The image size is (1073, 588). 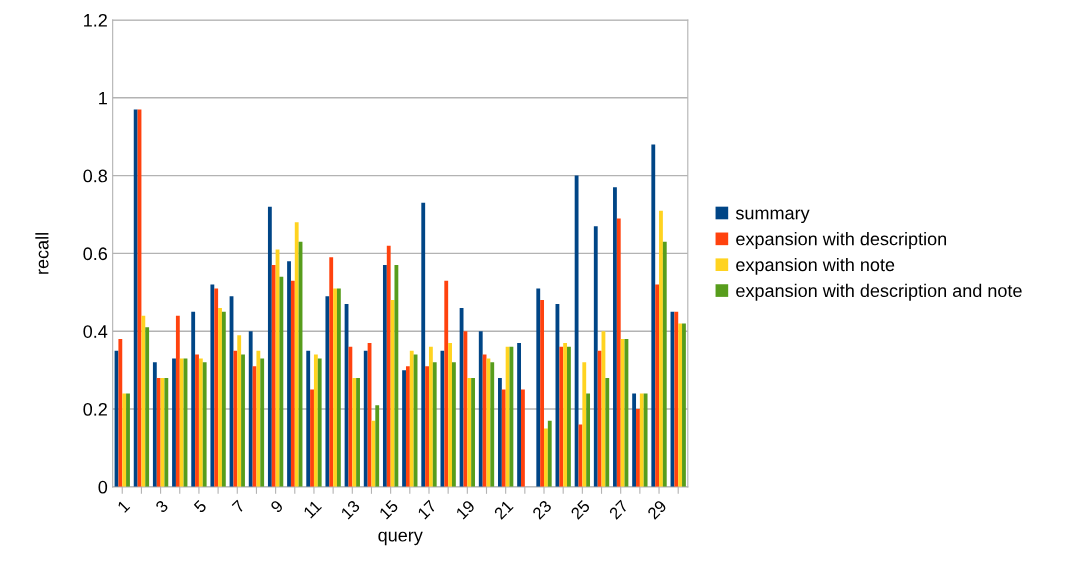 What do you see at coordinates (95, 331) in the screenshot?
I see `y-tick-label: 0.4` at bounding box center [95, 331].